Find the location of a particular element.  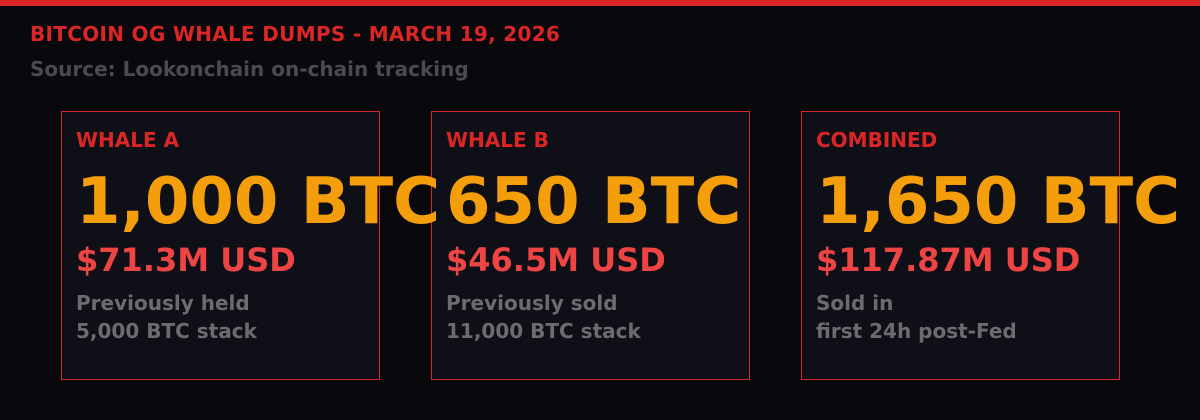

card-label: WHALE A is located at coordinates (128, 140).